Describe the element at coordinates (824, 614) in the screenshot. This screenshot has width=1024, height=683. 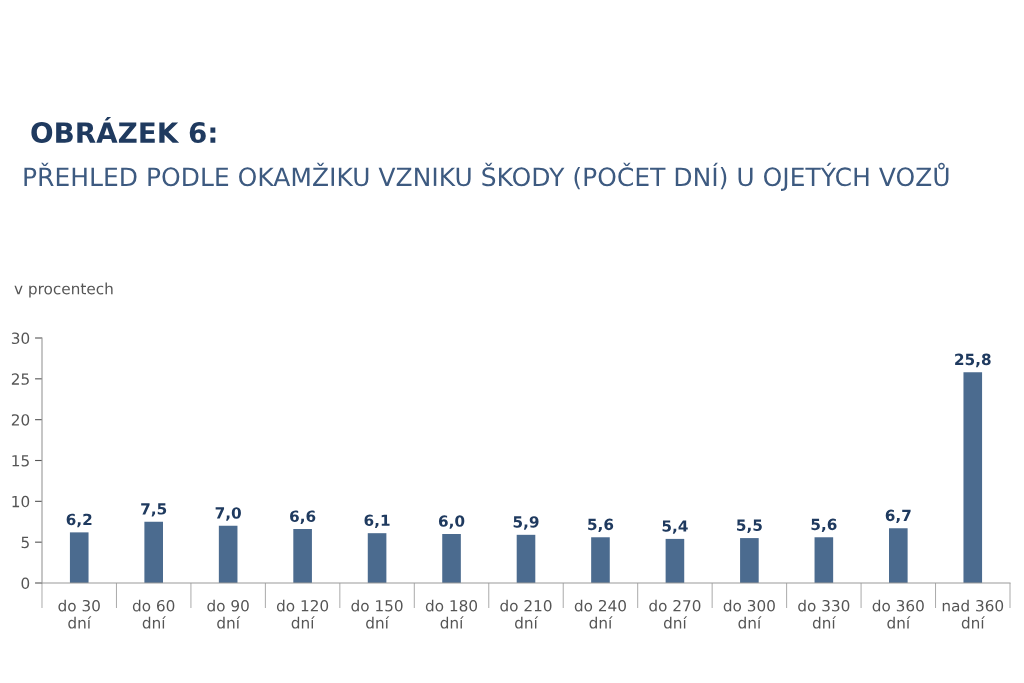
I see `x-tick-label: do 330 dní` at that location.